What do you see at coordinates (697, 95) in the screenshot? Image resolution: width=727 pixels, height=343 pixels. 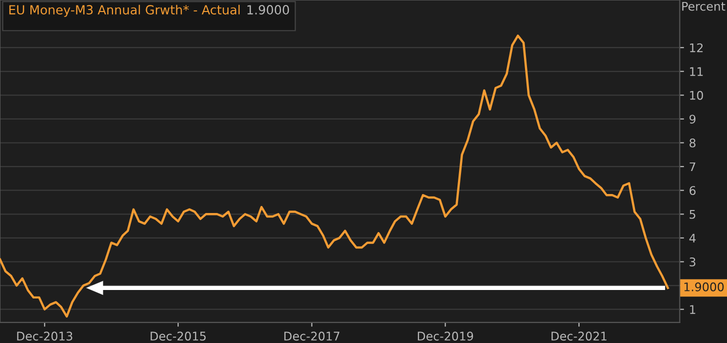 I see `y-tick-label: 10` at bounding box center [697, 95].